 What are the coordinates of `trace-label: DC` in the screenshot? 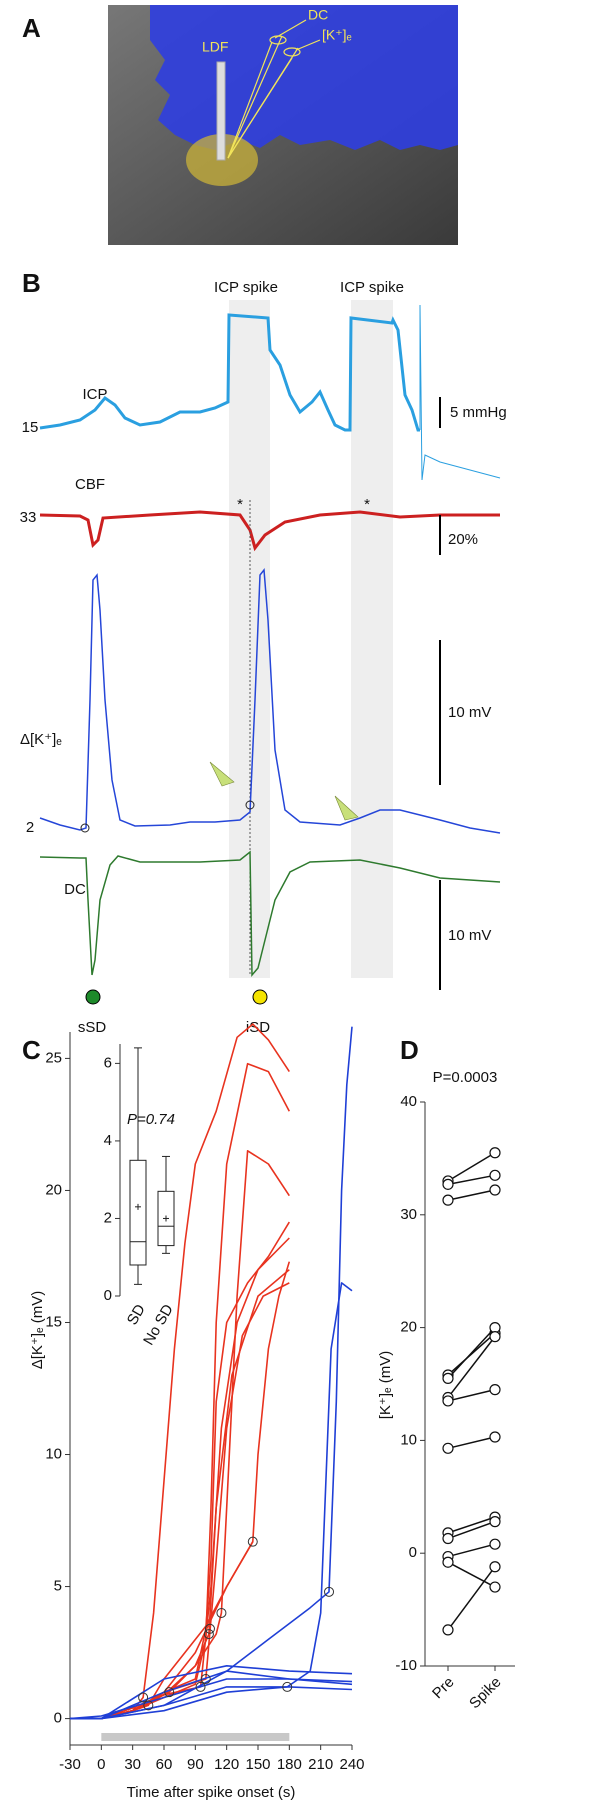 It's located at (75, 889).